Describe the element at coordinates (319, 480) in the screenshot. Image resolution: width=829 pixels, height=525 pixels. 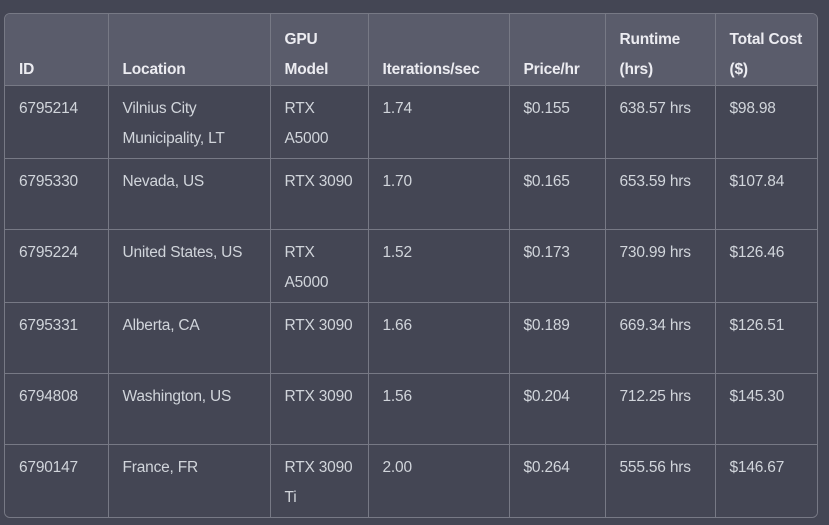
I see `cell-gpu-model: RTX 3090 Ti` at that location.